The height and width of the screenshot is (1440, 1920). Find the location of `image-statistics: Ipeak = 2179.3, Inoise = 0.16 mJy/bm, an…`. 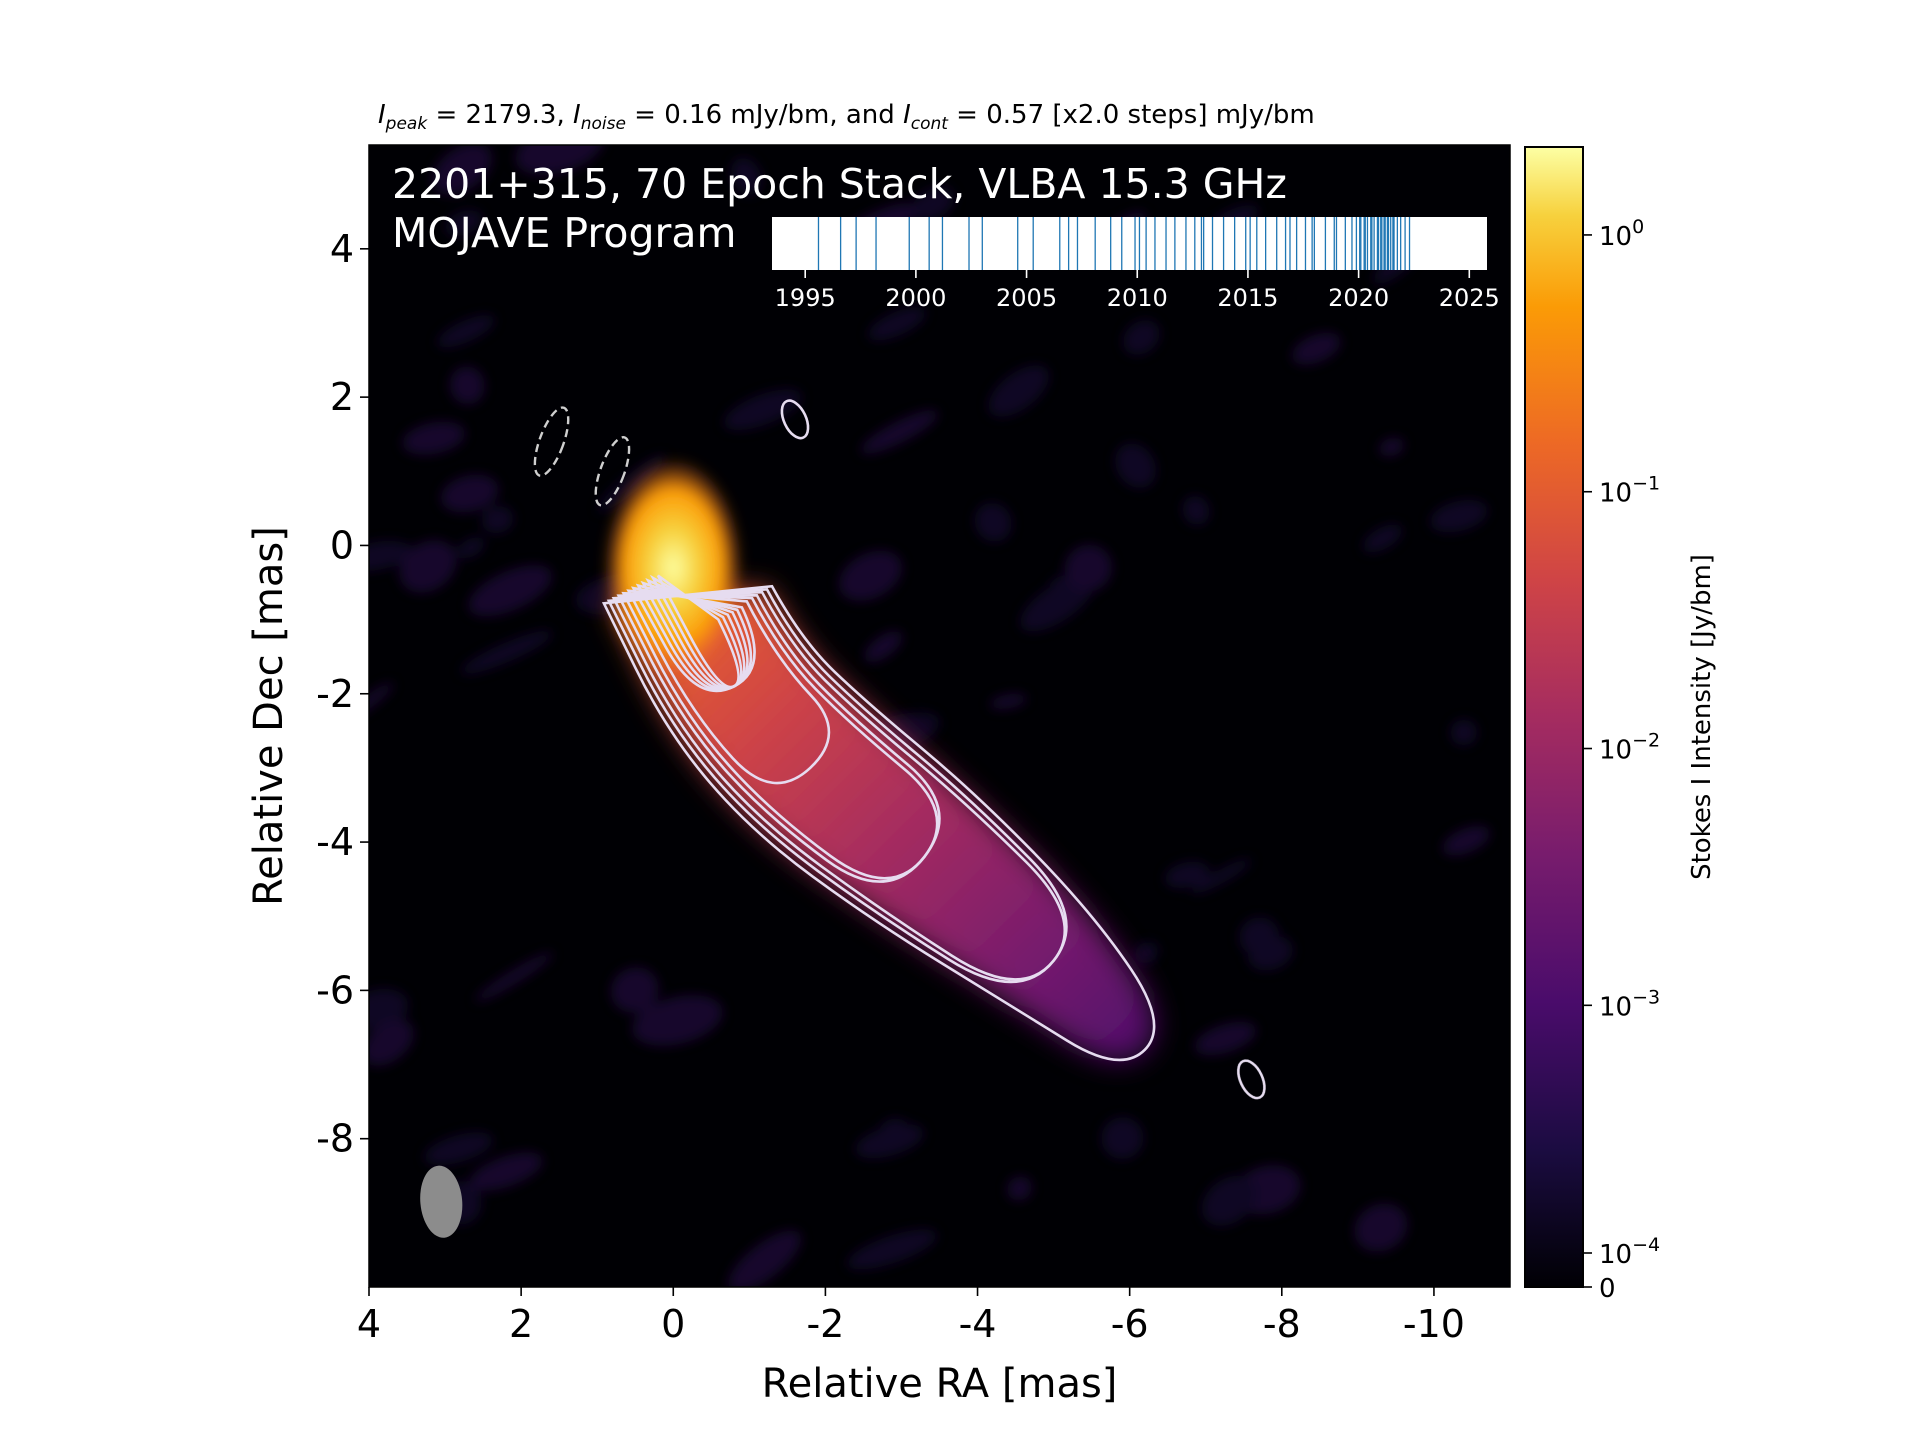

image-statistics: Ipeak = 2179.3, Inoise = 0.16 mJy/bm, an… is located at coordinates (846, 117).